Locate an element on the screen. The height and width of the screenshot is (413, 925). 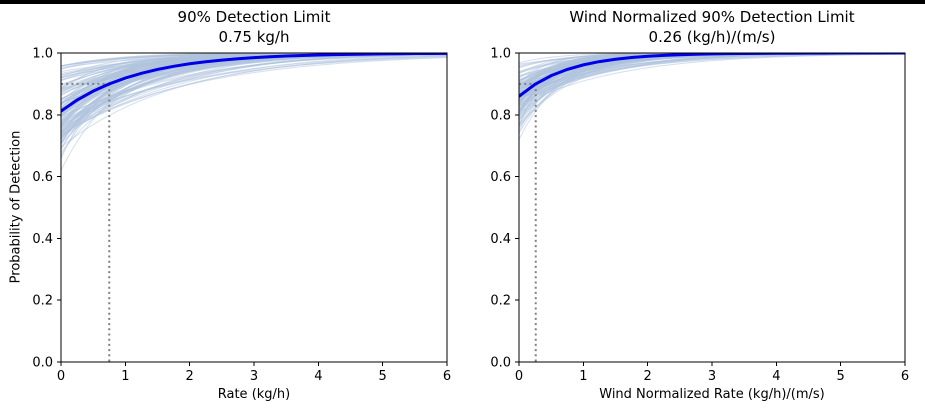
bootstrap-curves is located at coordinates (254, 112).